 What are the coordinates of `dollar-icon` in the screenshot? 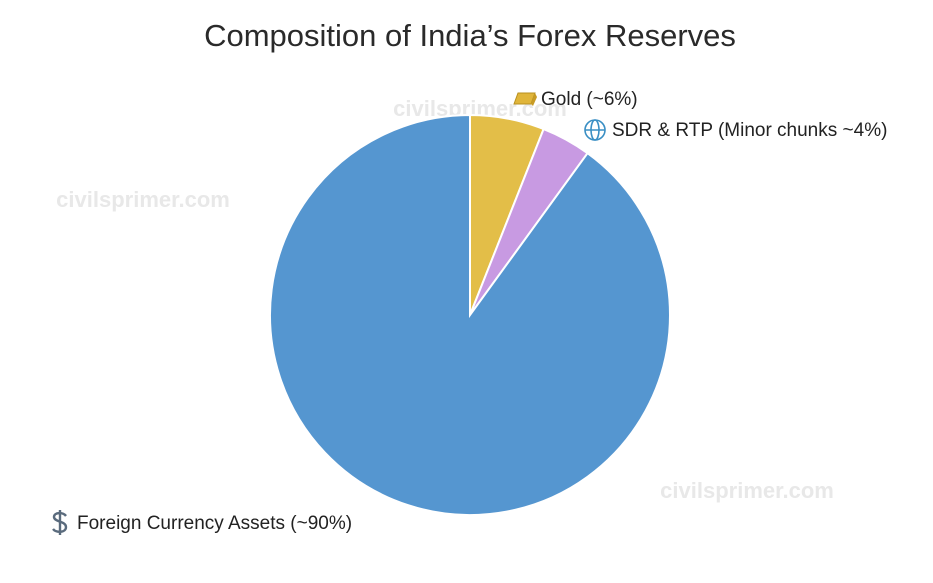 It's located at (60, 522).